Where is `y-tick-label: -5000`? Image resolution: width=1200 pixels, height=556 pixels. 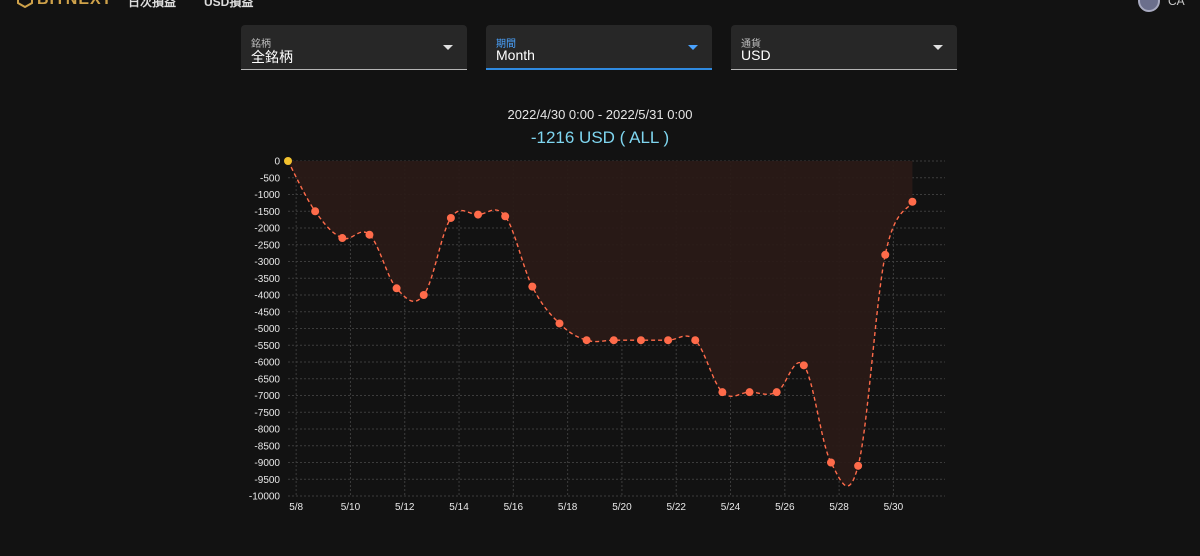
y-tick-label: -5000 is located at coordinates (267, 329).